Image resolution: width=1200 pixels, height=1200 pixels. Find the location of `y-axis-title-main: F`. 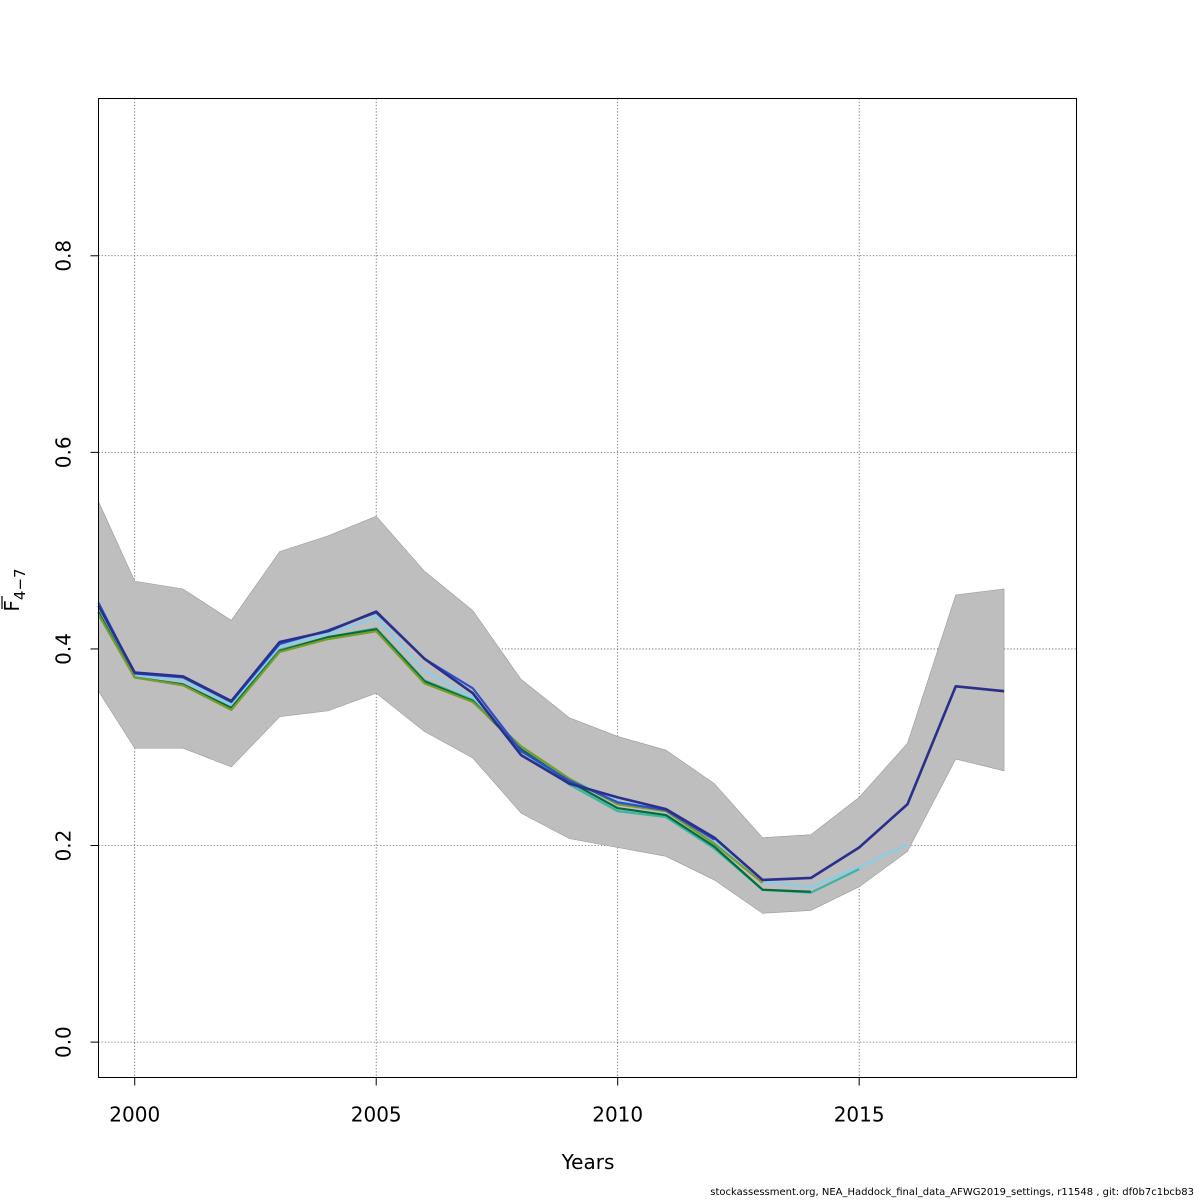

y-axis-title-main: F is located at coordinates (12, 606).